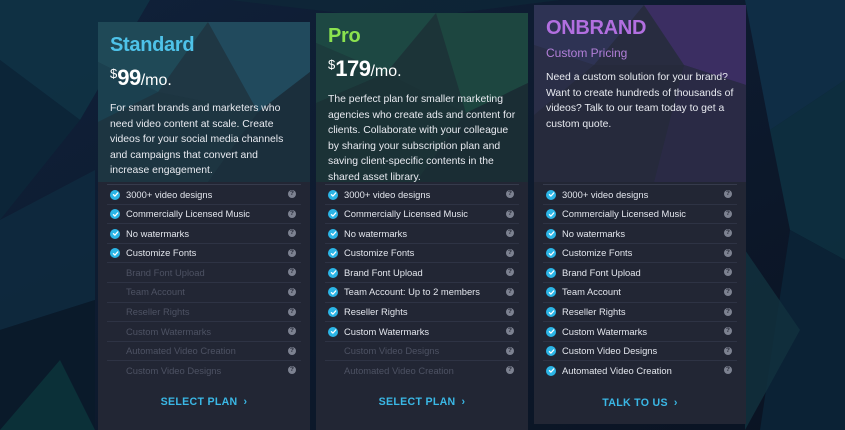  I want to click on feature-row: Custom Video Designs?, so click(640, 350).